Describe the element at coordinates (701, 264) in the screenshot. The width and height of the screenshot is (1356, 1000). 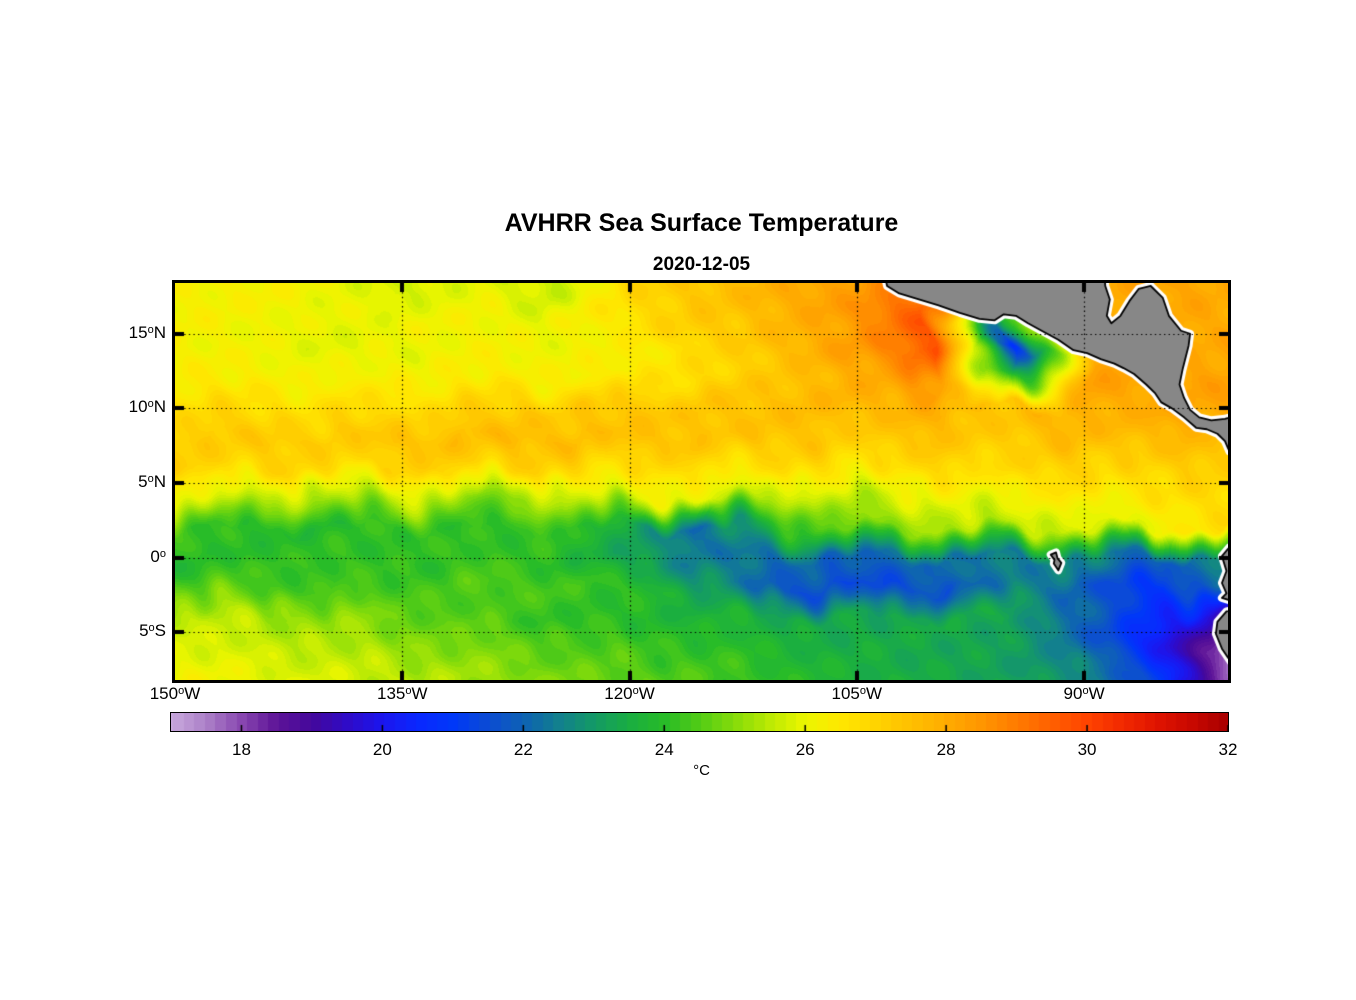
I see `figure-subtitle: 2020-12-05` at that location.